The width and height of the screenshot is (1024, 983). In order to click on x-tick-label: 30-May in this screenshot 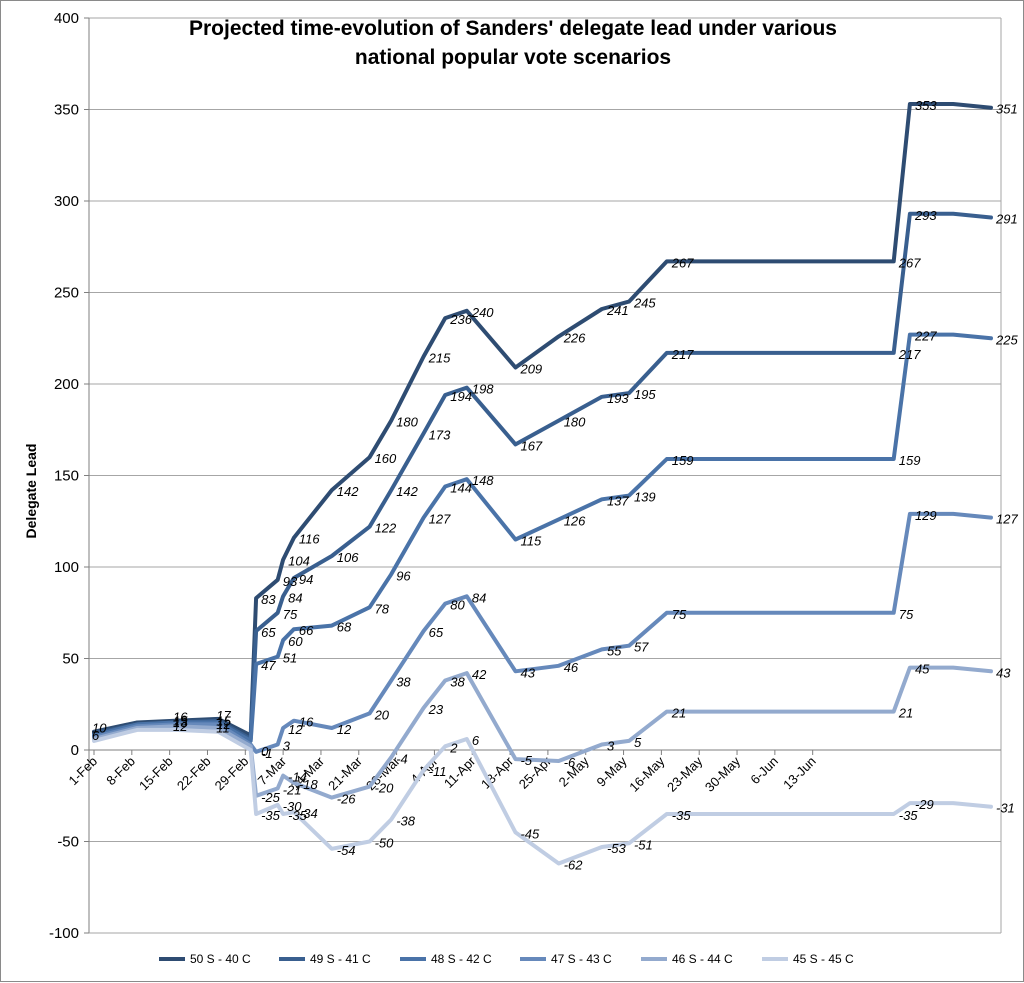, I will do `click(723, 774)`.